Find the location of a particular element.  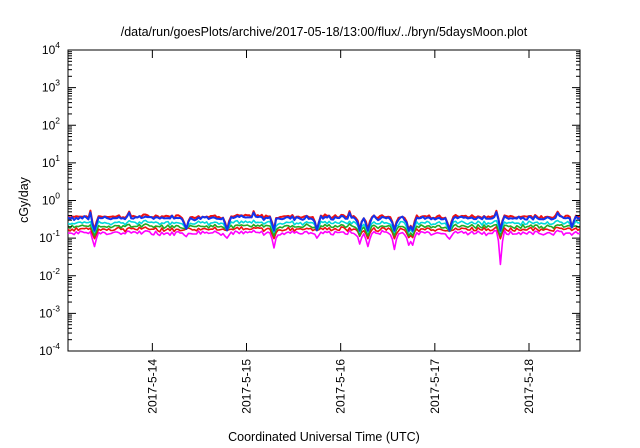

y-axis-label: cGy/day is located at coordinates (24, 199).